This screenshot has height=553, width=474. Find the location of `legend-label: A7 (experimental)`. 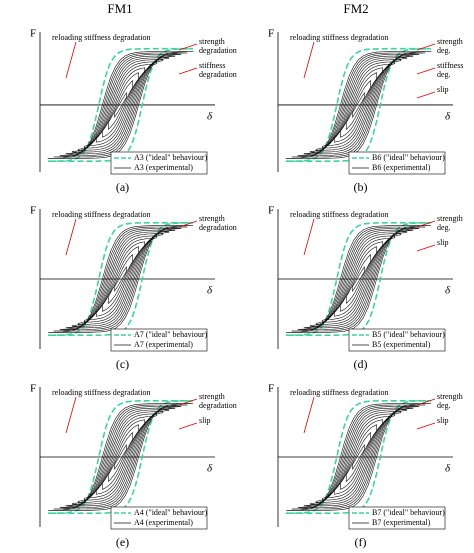

legend-label: A7 (experimental) is located at coordinates (163, 344).